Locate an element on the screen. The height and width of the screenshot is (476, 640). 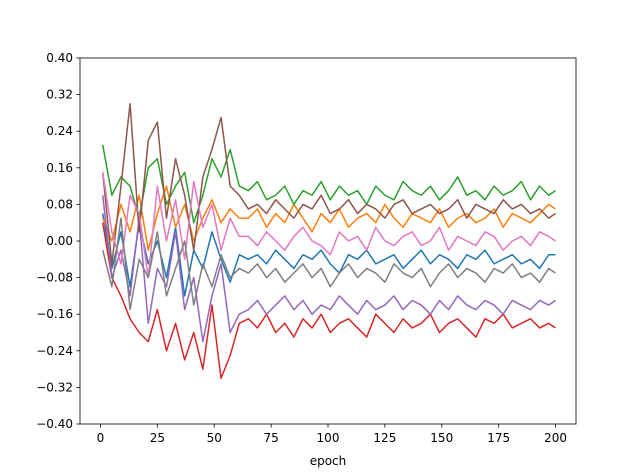
y-tick-label: 0.00 is located at coordinates (59, 241).